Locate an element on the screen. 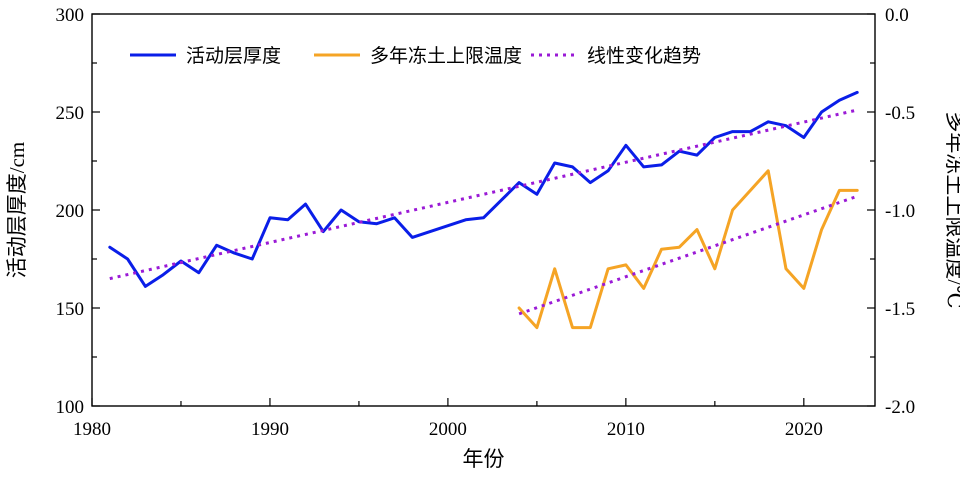 Image resolution: width=960 pixels, height=478 pixels. y-left-tick-label: 300 is located at coordinates (70, 15).